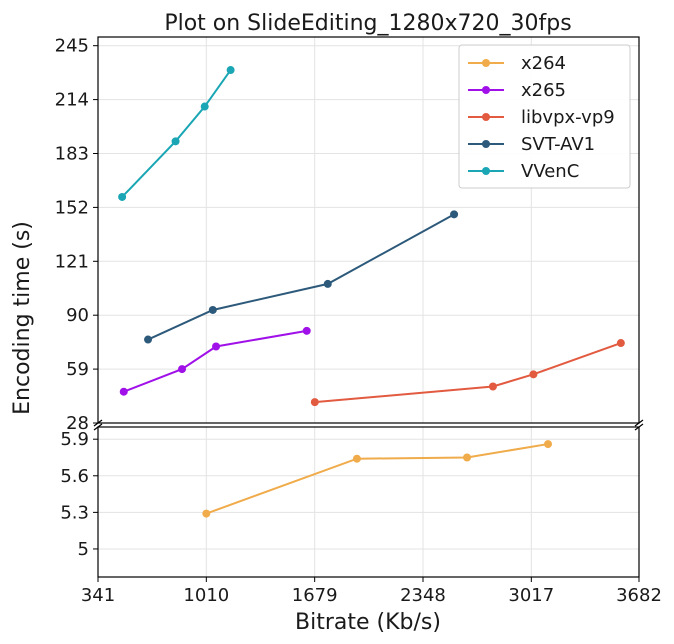 The width and height of the screenshot is (674, 644). What do you see at coordinates (79, 494) in the screenshot?
I see `lower-y-ticks: 5 5.3 5.6 5.9` at bounding box center [79, 494].